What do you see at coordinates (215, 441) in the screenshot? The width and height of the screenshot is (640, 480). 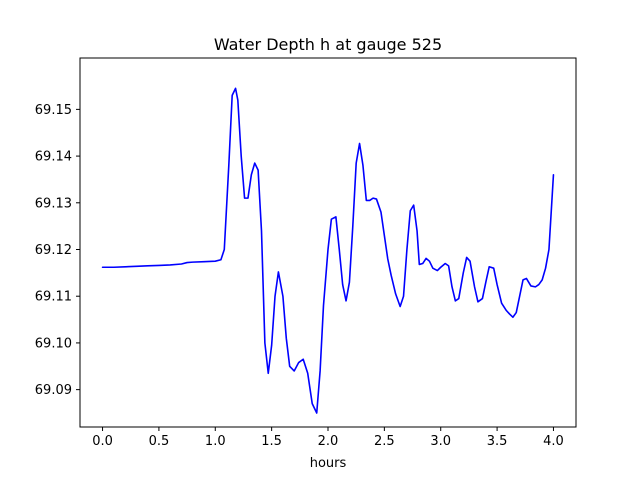 I see `x-tick-label: 1.0` at bounding box center [215, 441].